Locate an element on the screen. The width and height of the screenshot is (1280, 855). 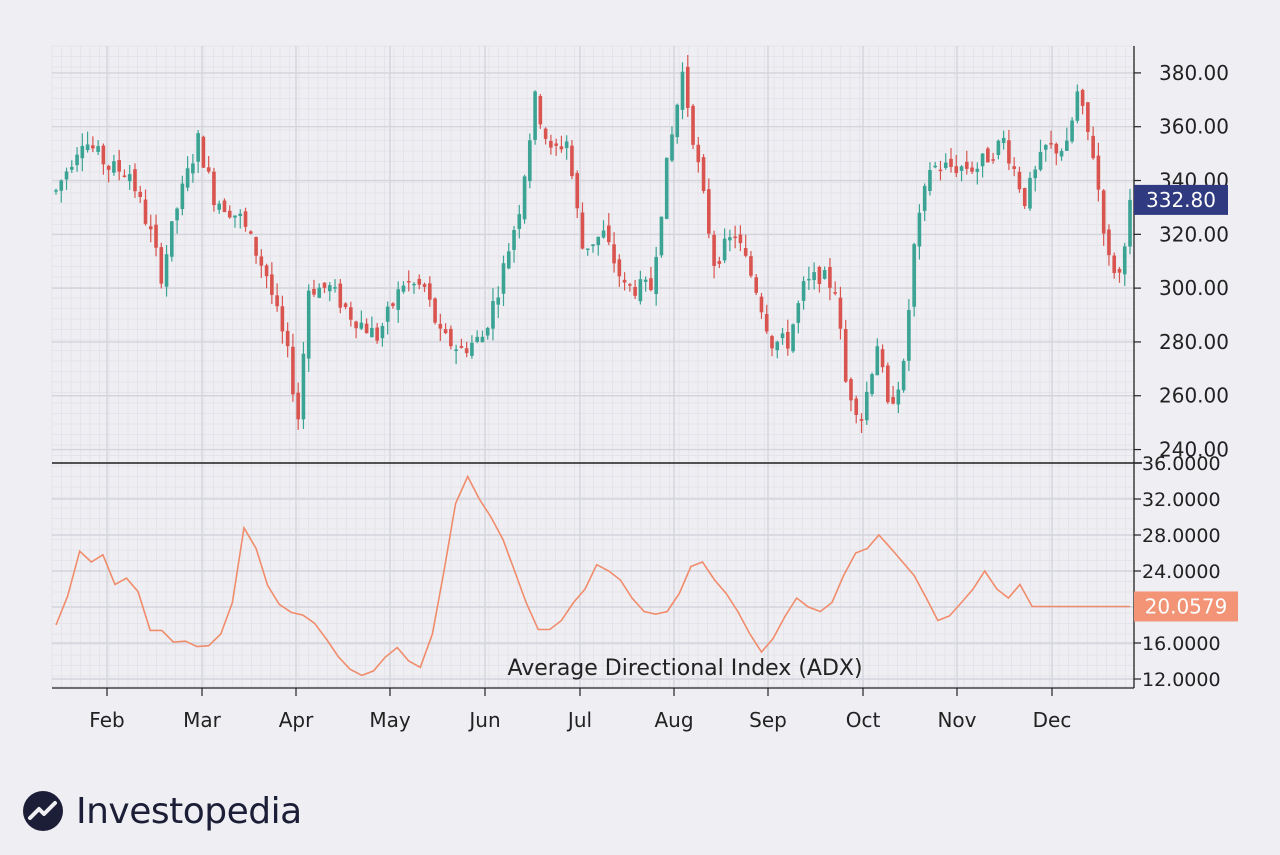
adx-tick-label: 24.0000 is located at coordinates (1181, 572).